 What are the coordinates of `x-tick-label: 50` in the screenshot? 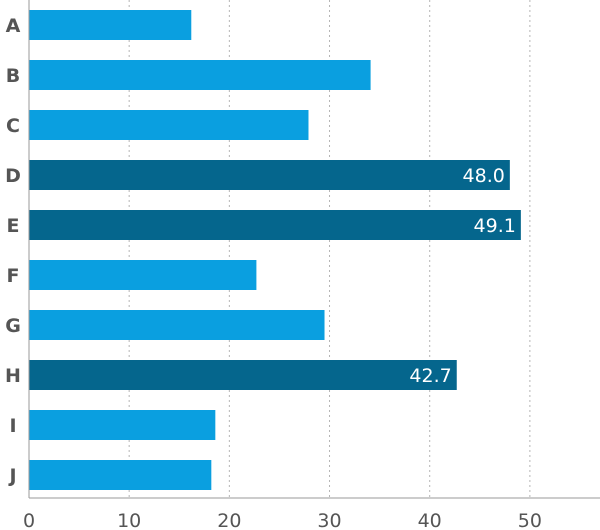 It's located at (530, 520).